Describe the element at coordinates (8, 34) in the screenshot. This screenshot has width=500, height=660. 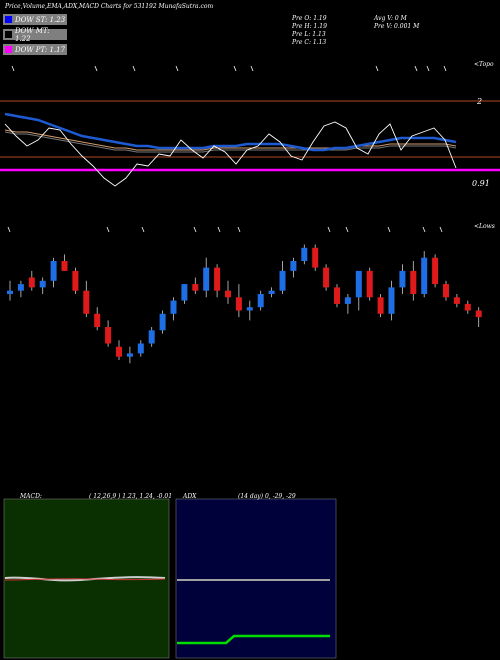
I see `dow-mt-swatch` at that location.